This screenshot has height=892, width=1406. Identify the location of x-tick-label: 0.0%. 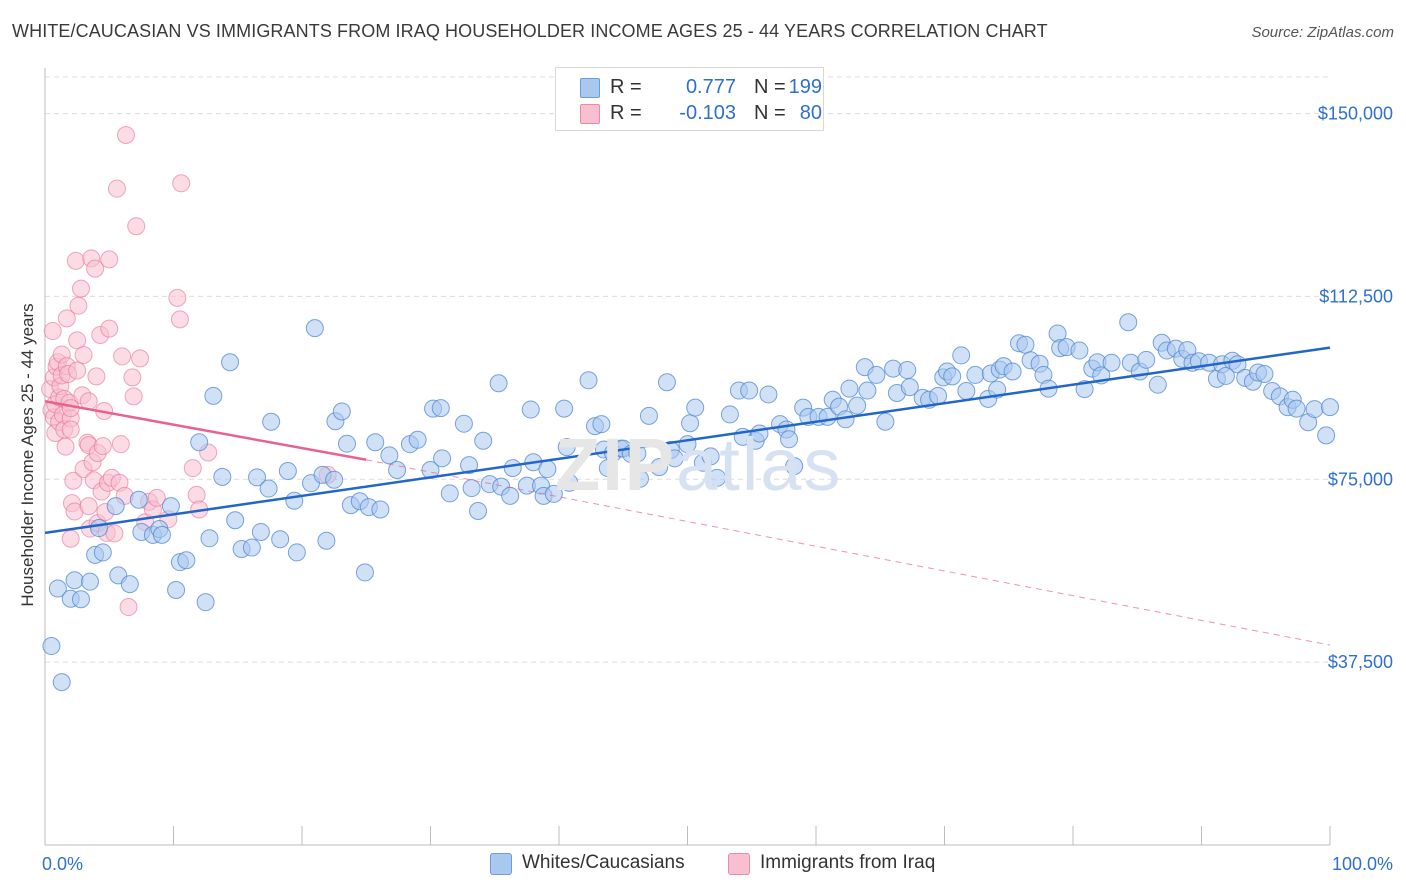
(62, 864).